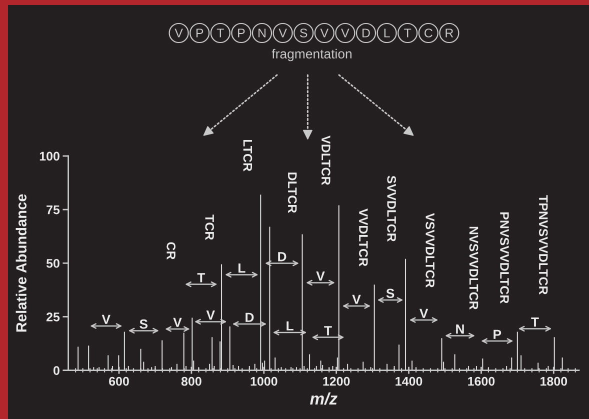  What do you see at coordinates (430, 250) in the screenshot?
I see `annotation: VSVVDLTCR` at bounding box center [430, 250].